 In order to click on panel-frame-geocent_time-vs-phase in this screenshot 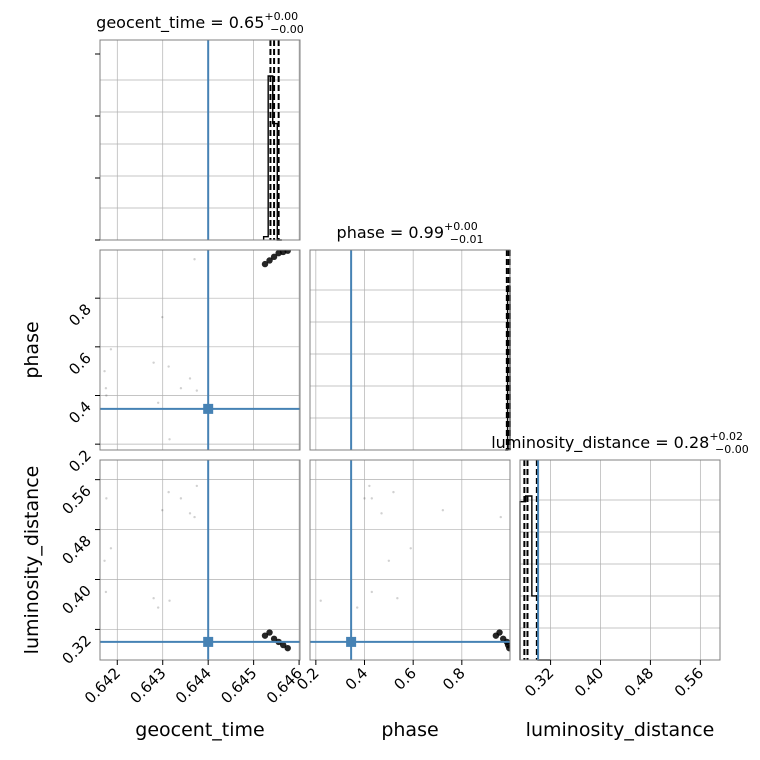, I will do `click(200, 350)`.